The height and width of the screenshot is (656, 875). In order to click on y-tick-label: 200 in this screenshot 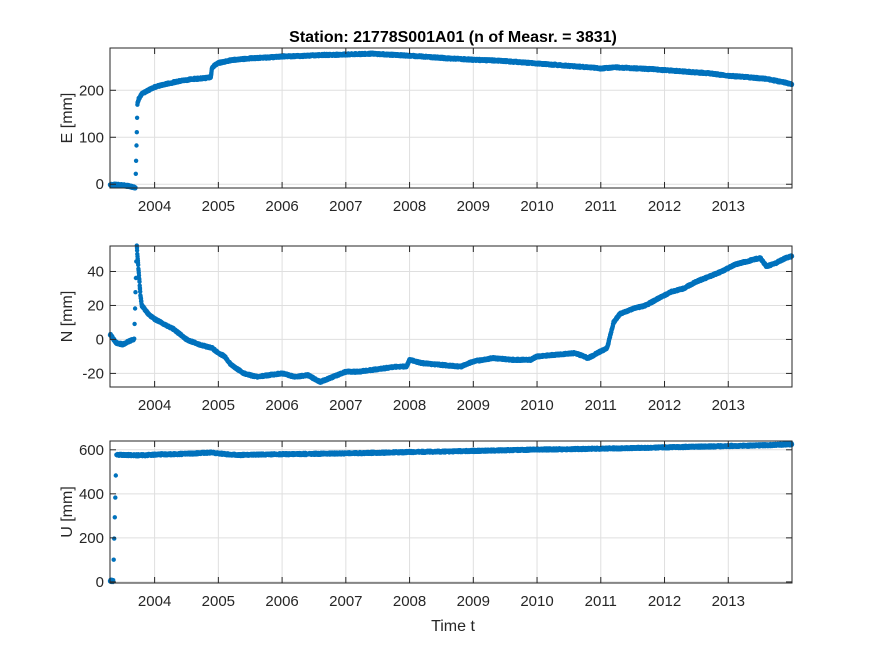, I will do `click(91, 90)`.